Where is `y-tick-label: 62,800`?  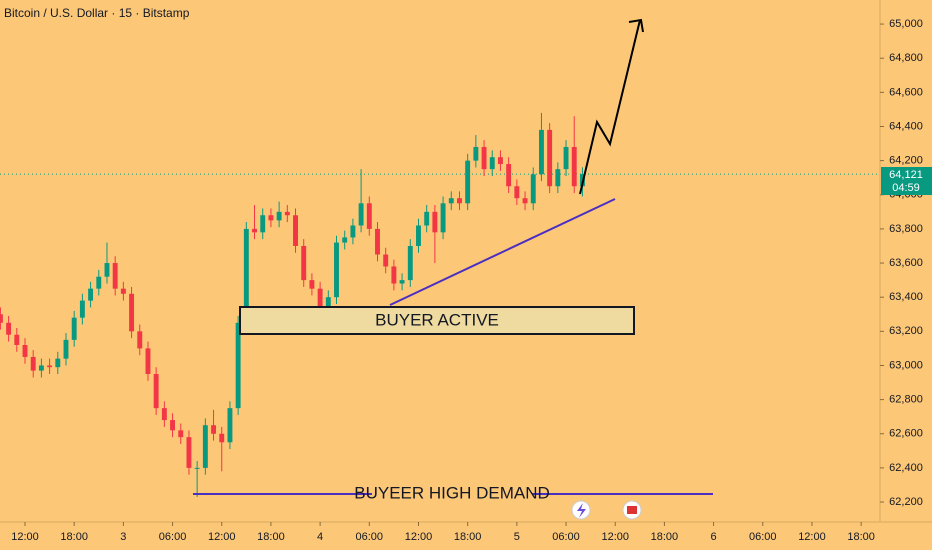
y-tick-label: 62,800 is located at coordinates (906, 400).